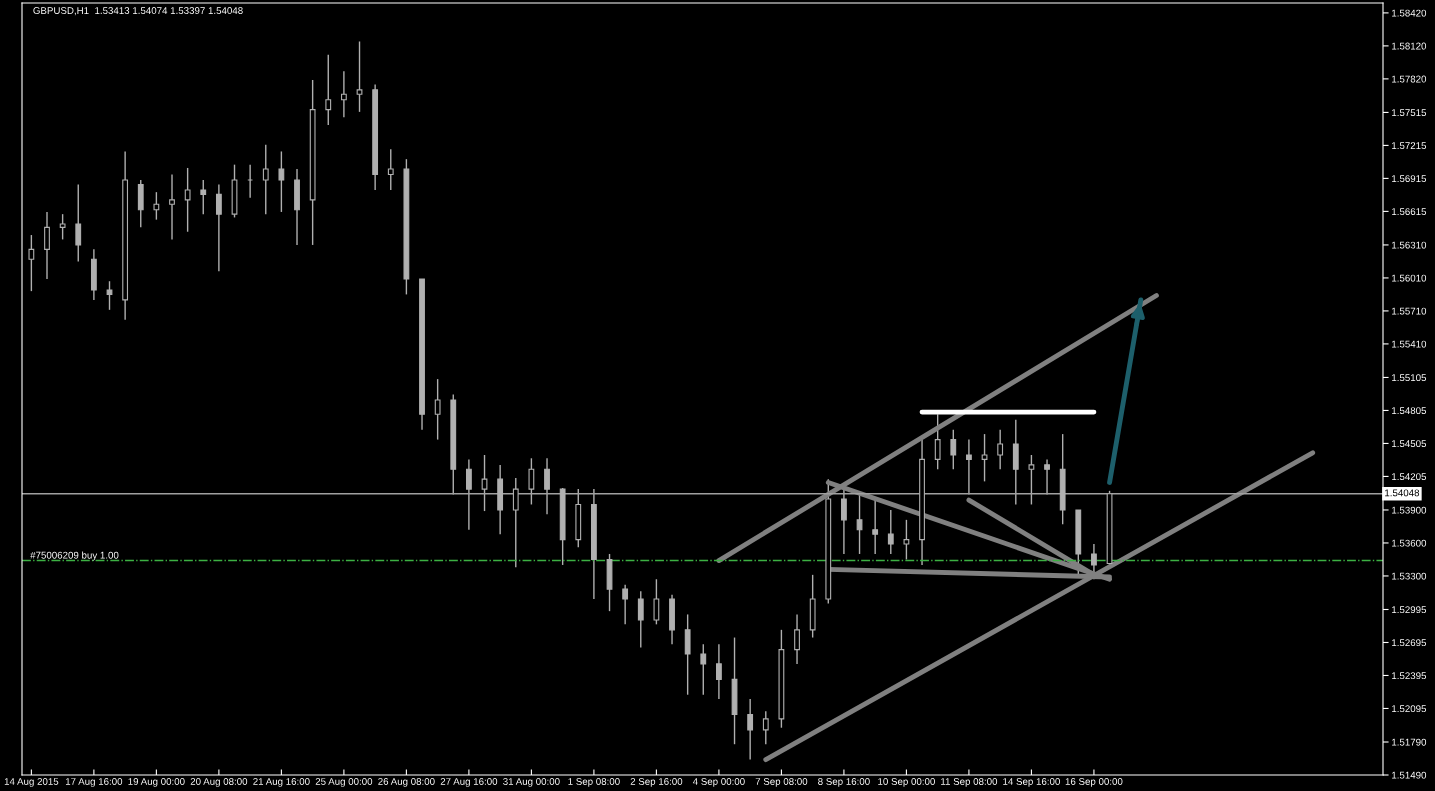 The image size is (1435, 791). I want to click on y-tick-label: 1.58120, so click(1409, 46).